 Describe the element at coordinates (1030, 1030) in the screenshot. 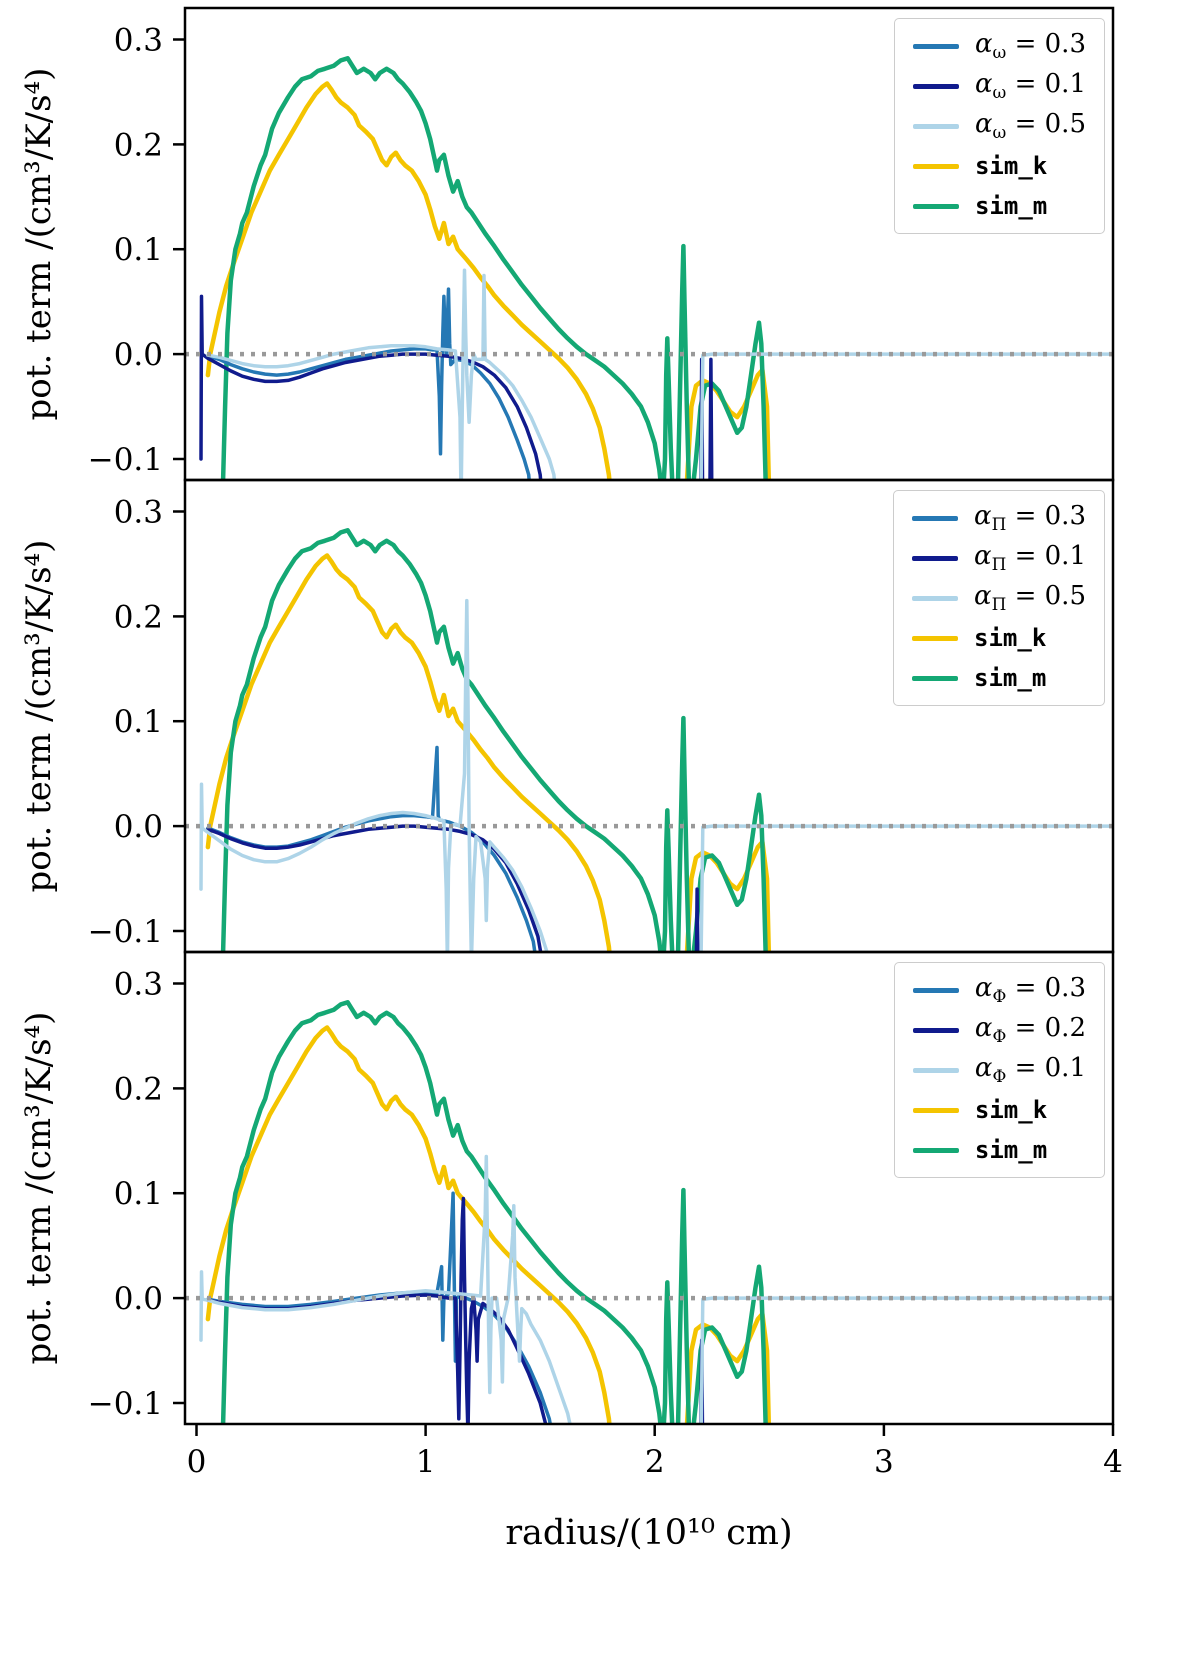

I see `legend-label: αΦ = 0.2` at that location.